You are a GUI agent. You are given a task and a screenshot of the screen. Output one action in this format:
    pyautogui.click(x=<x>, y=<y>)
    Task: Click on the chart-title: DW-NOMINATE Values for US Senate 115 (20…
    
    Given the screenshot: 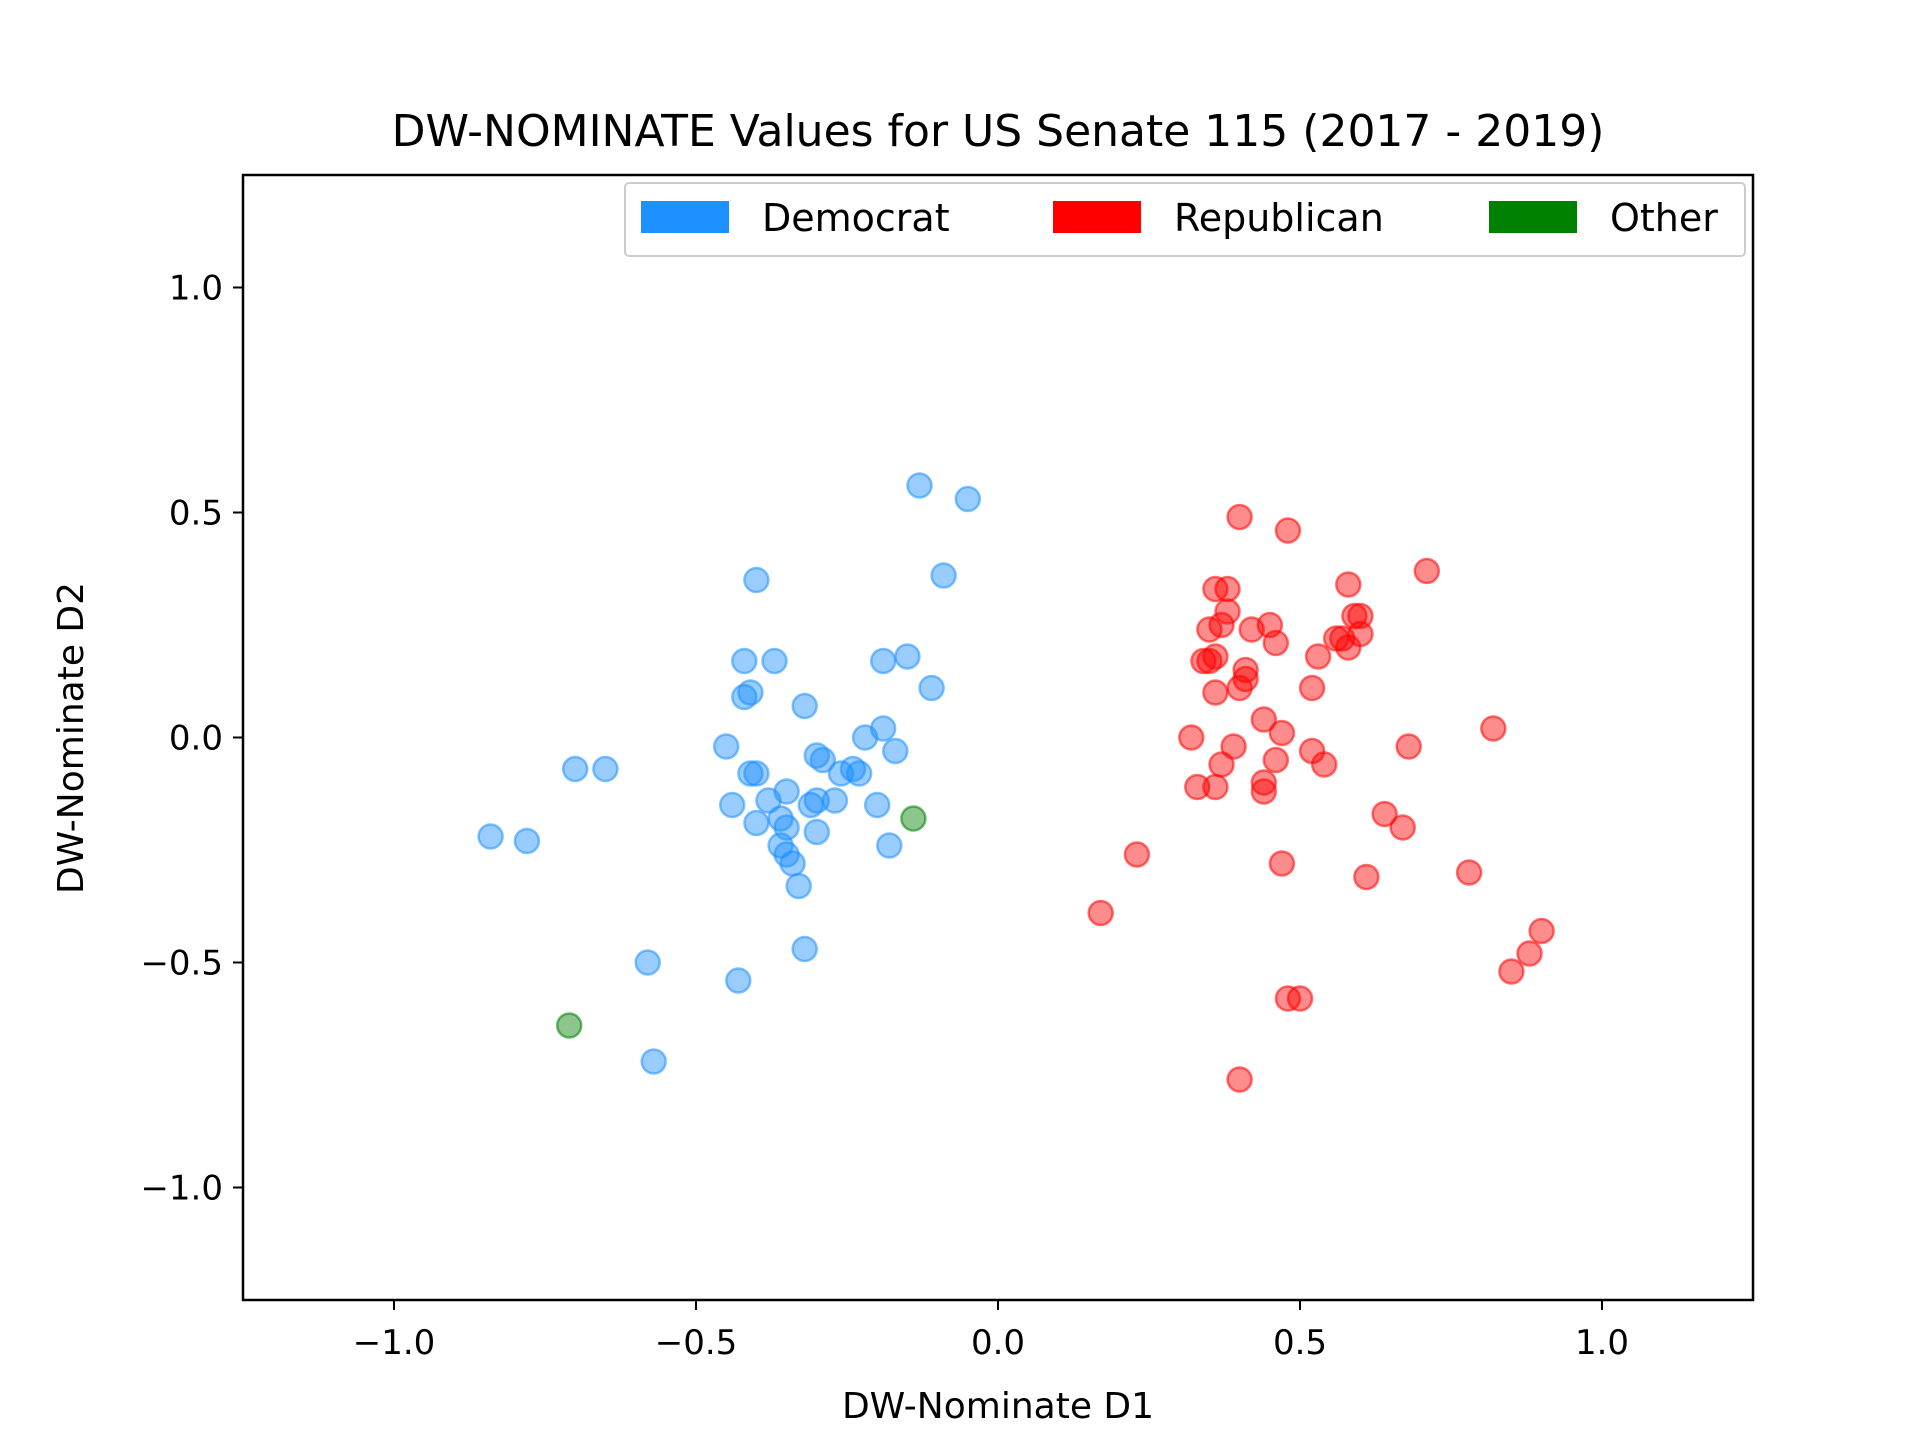 What is the action you would take?
    pyautogui.click(x=998, y=131)
    